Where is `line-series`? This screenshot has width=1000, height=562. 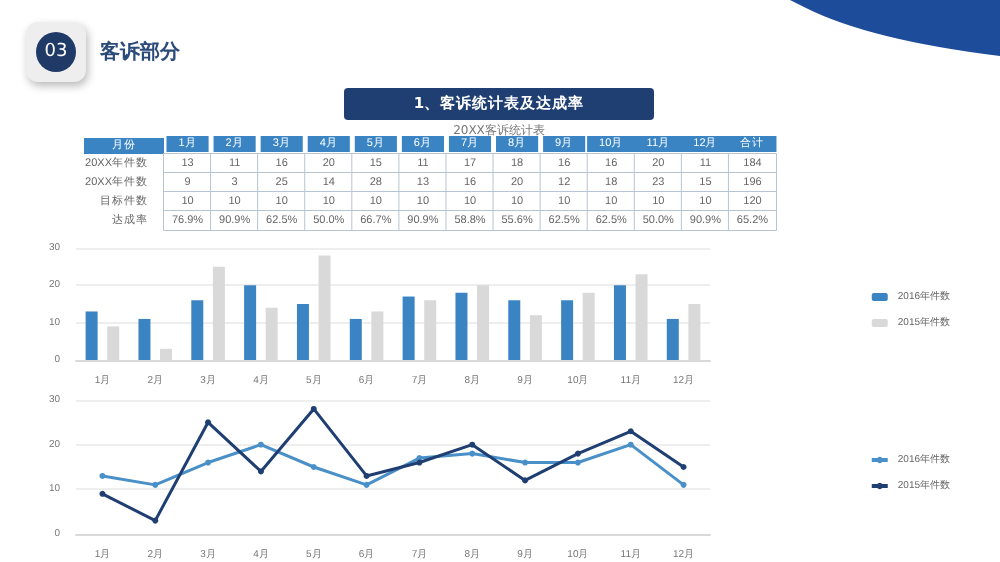 line-series is located at coordinates (393, 464).